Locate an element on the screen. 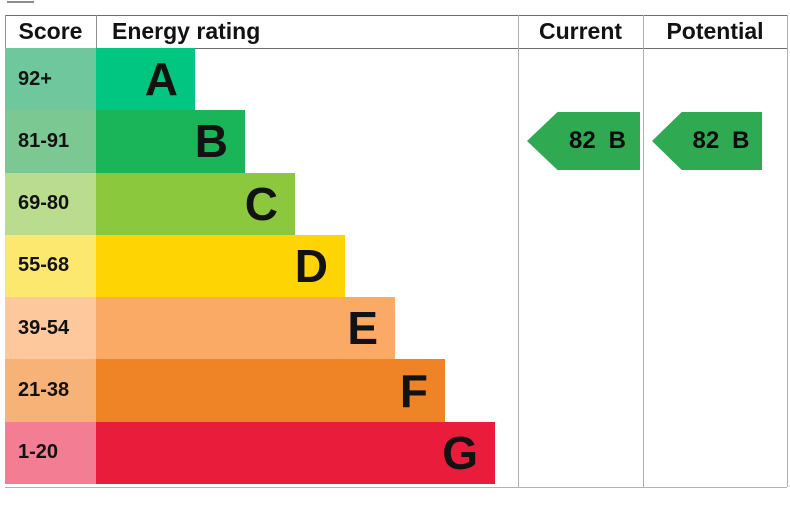  table-bottom-border is located at coordinates (396, 487).